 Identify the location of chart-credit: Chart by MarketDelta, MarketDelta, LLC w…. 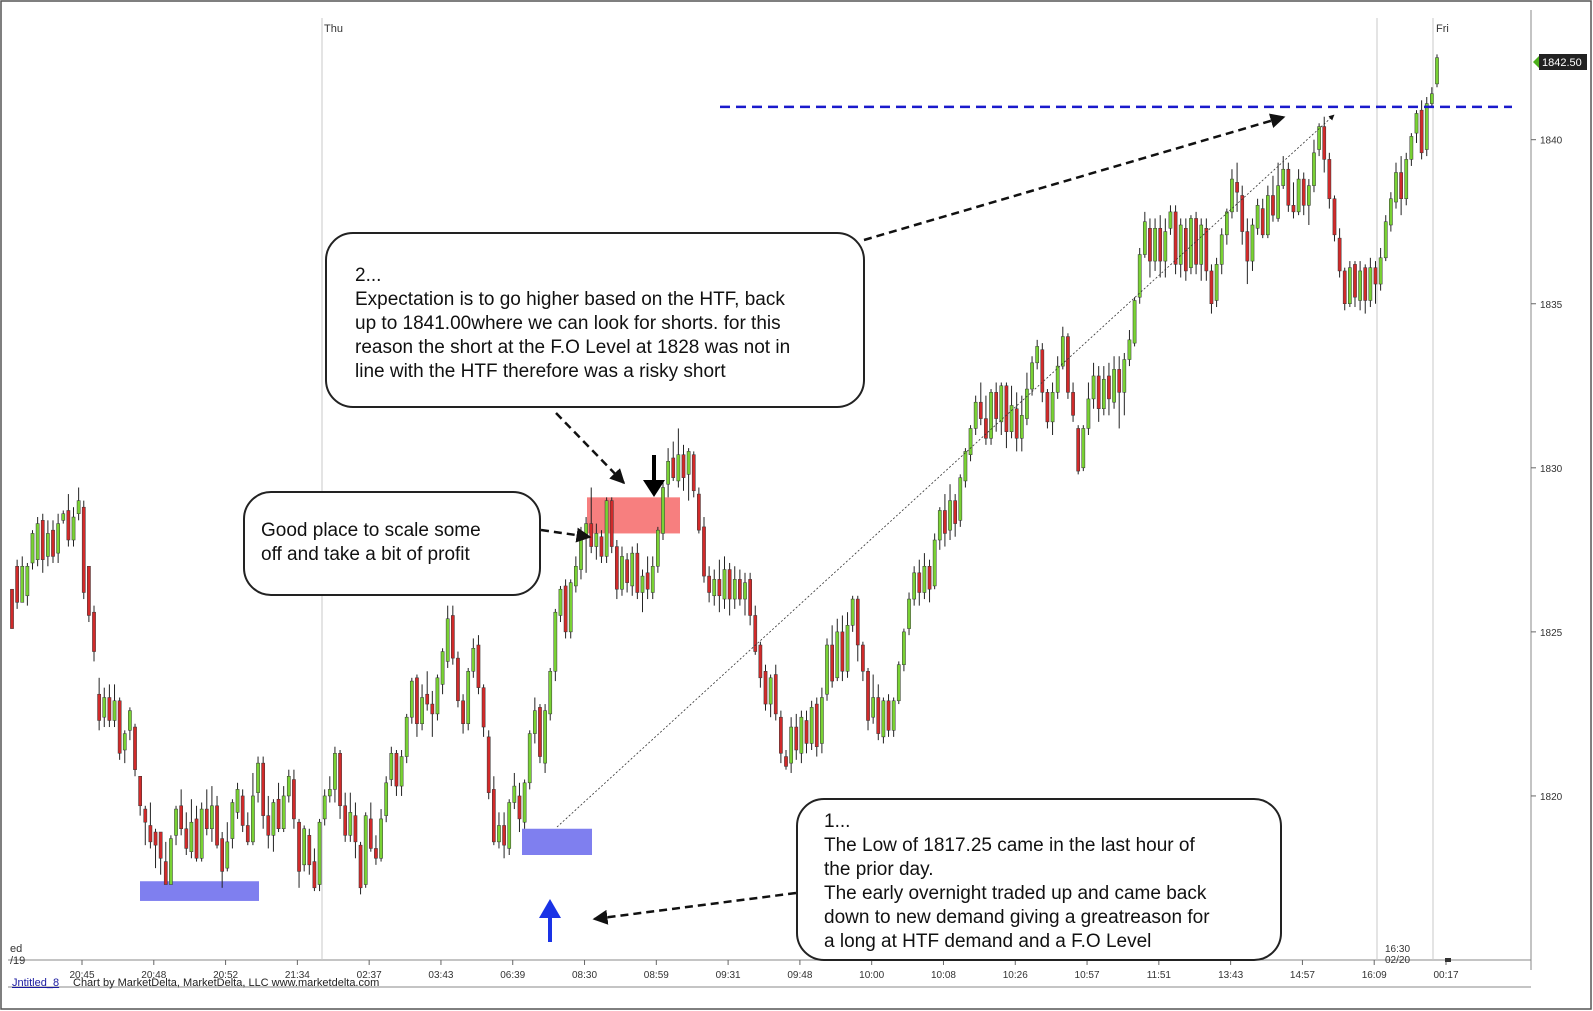
(226, 983).